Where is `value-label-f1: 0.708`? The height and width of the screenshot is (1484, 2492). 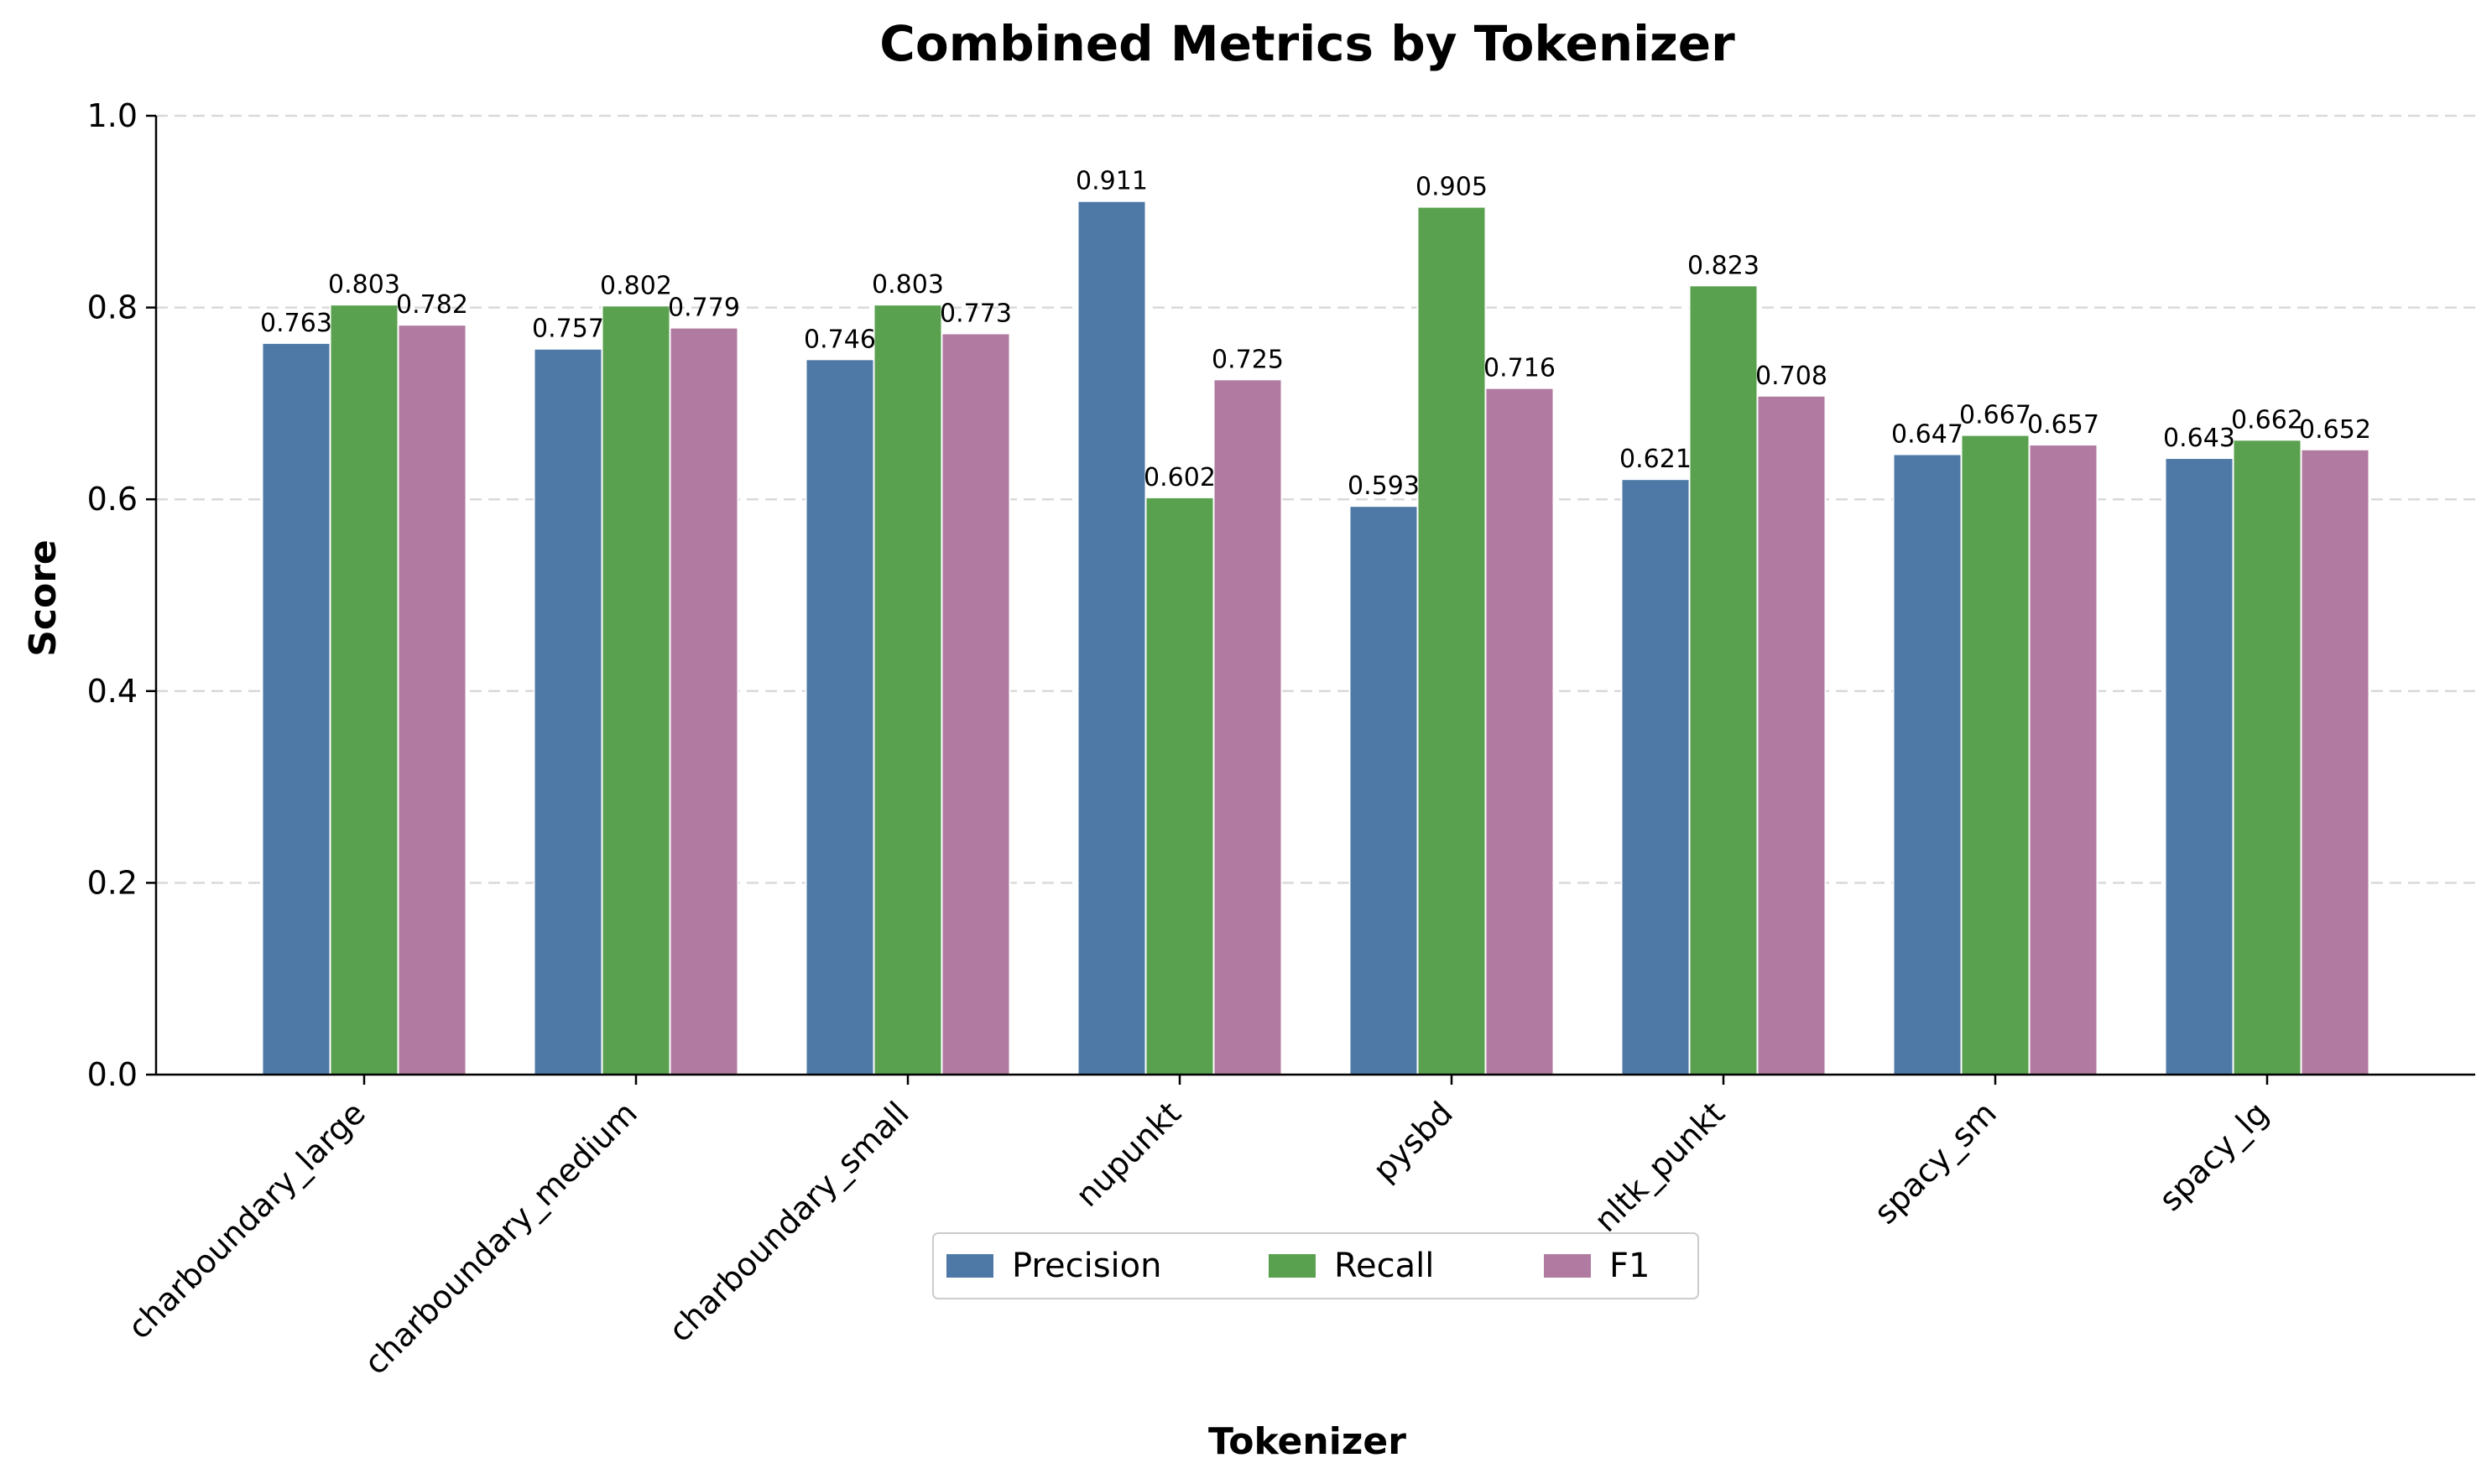 value-label-f1: 0.708 is located at coordinates (1791, 376).